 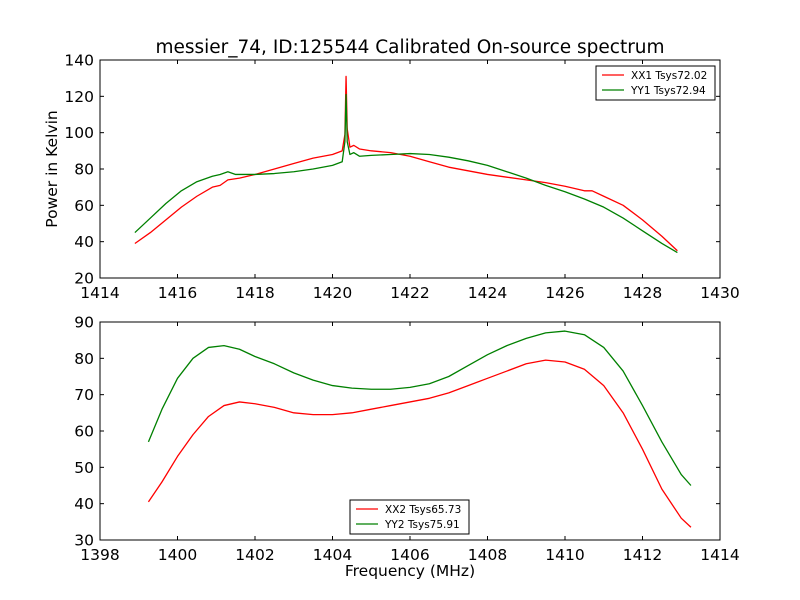 What do you see at coordinates (177, 555) in the screenshot?
I see `x-tick-label: 1400` at bounding box center [177, 555].